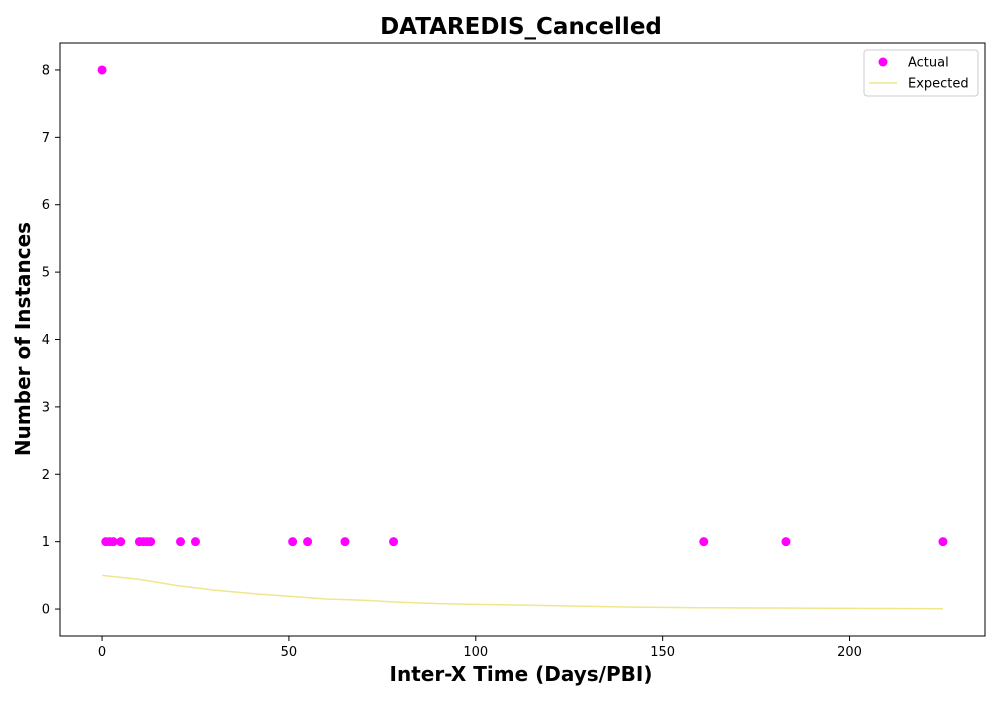 The image size is (1000, 704). What do you see at coordinates (46, 340) in the screenshot?
I see `y-tick-label-4: 4` at bounding box center [46, 340].